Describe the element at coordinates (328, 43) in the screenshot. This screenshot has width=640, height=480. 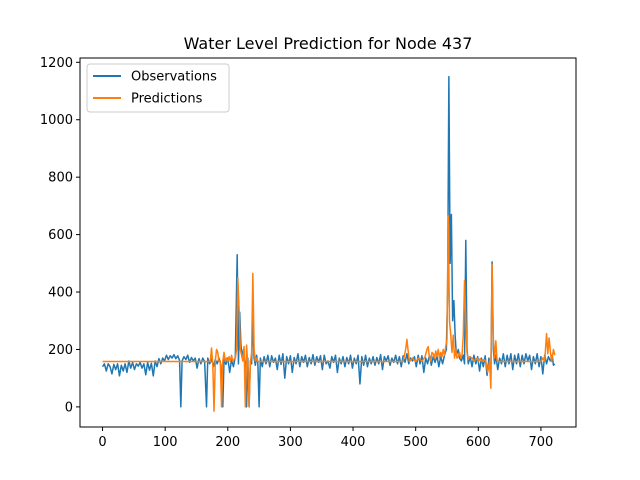
I see `chart-title: Water Level Prediction for Node 437` at that location.